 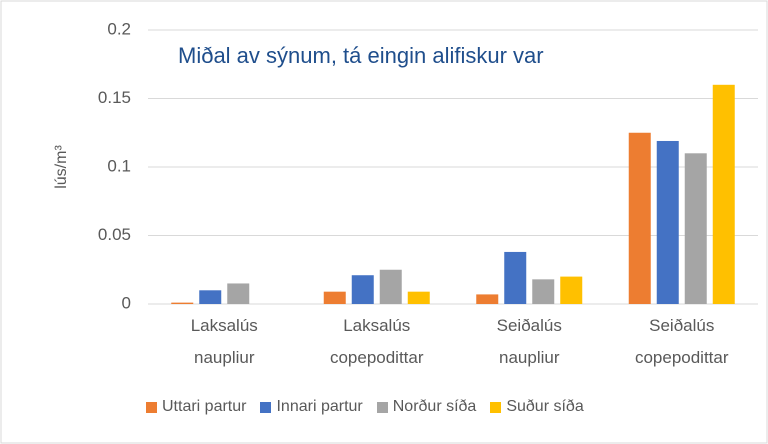 I want to click on x-tick-label: Seiðalús naupliur, so click(x=529, y=341).